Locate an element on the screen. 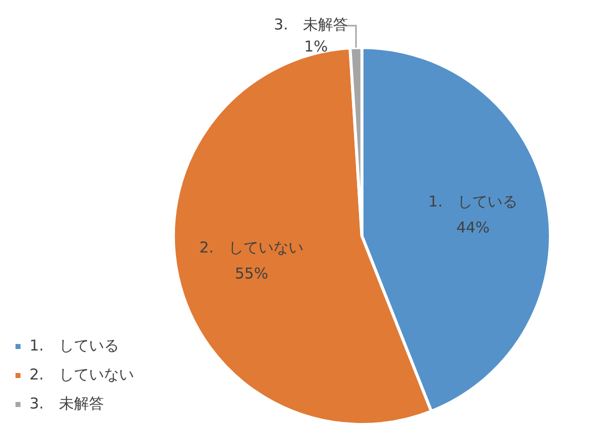 This screenshot has height=430, width=600. data-label: 1% is located at coordinates (316, 46).